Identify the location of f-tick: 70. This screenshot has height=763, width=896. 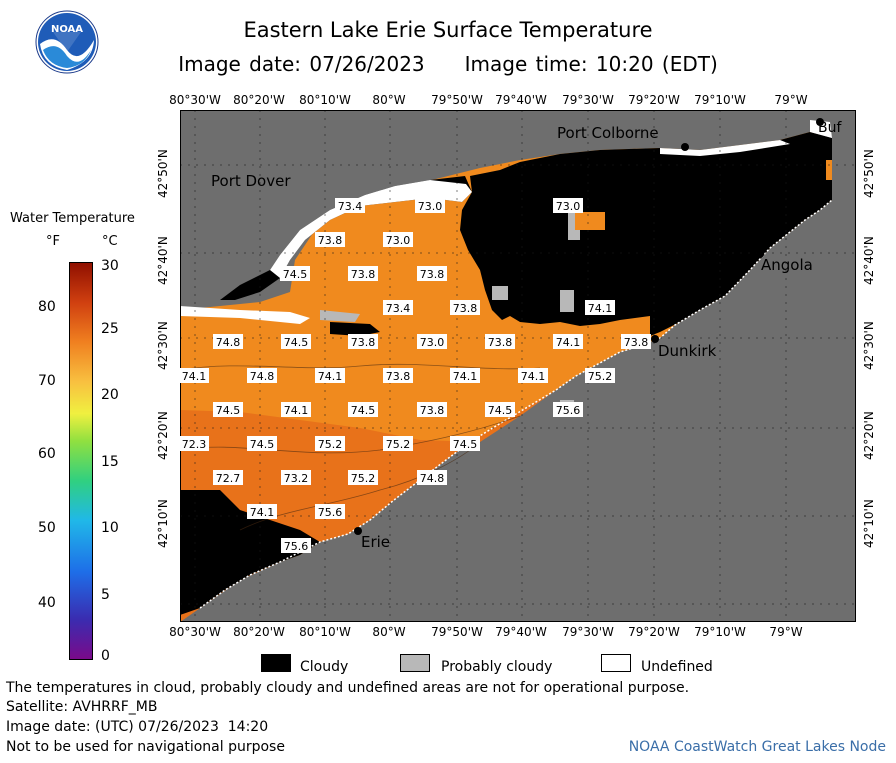
(47, 381).